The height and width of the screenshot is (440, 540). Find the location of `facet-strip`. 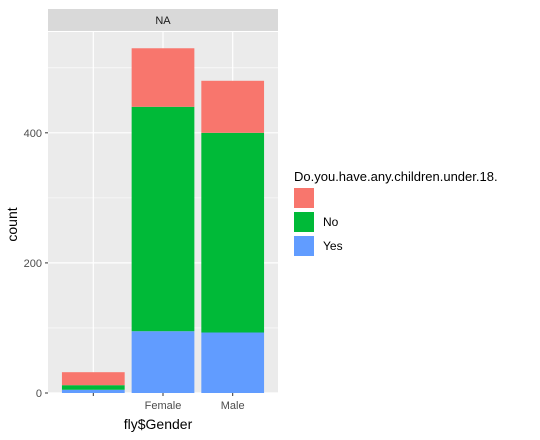

facet-strip is located at coordinates (163, 20).